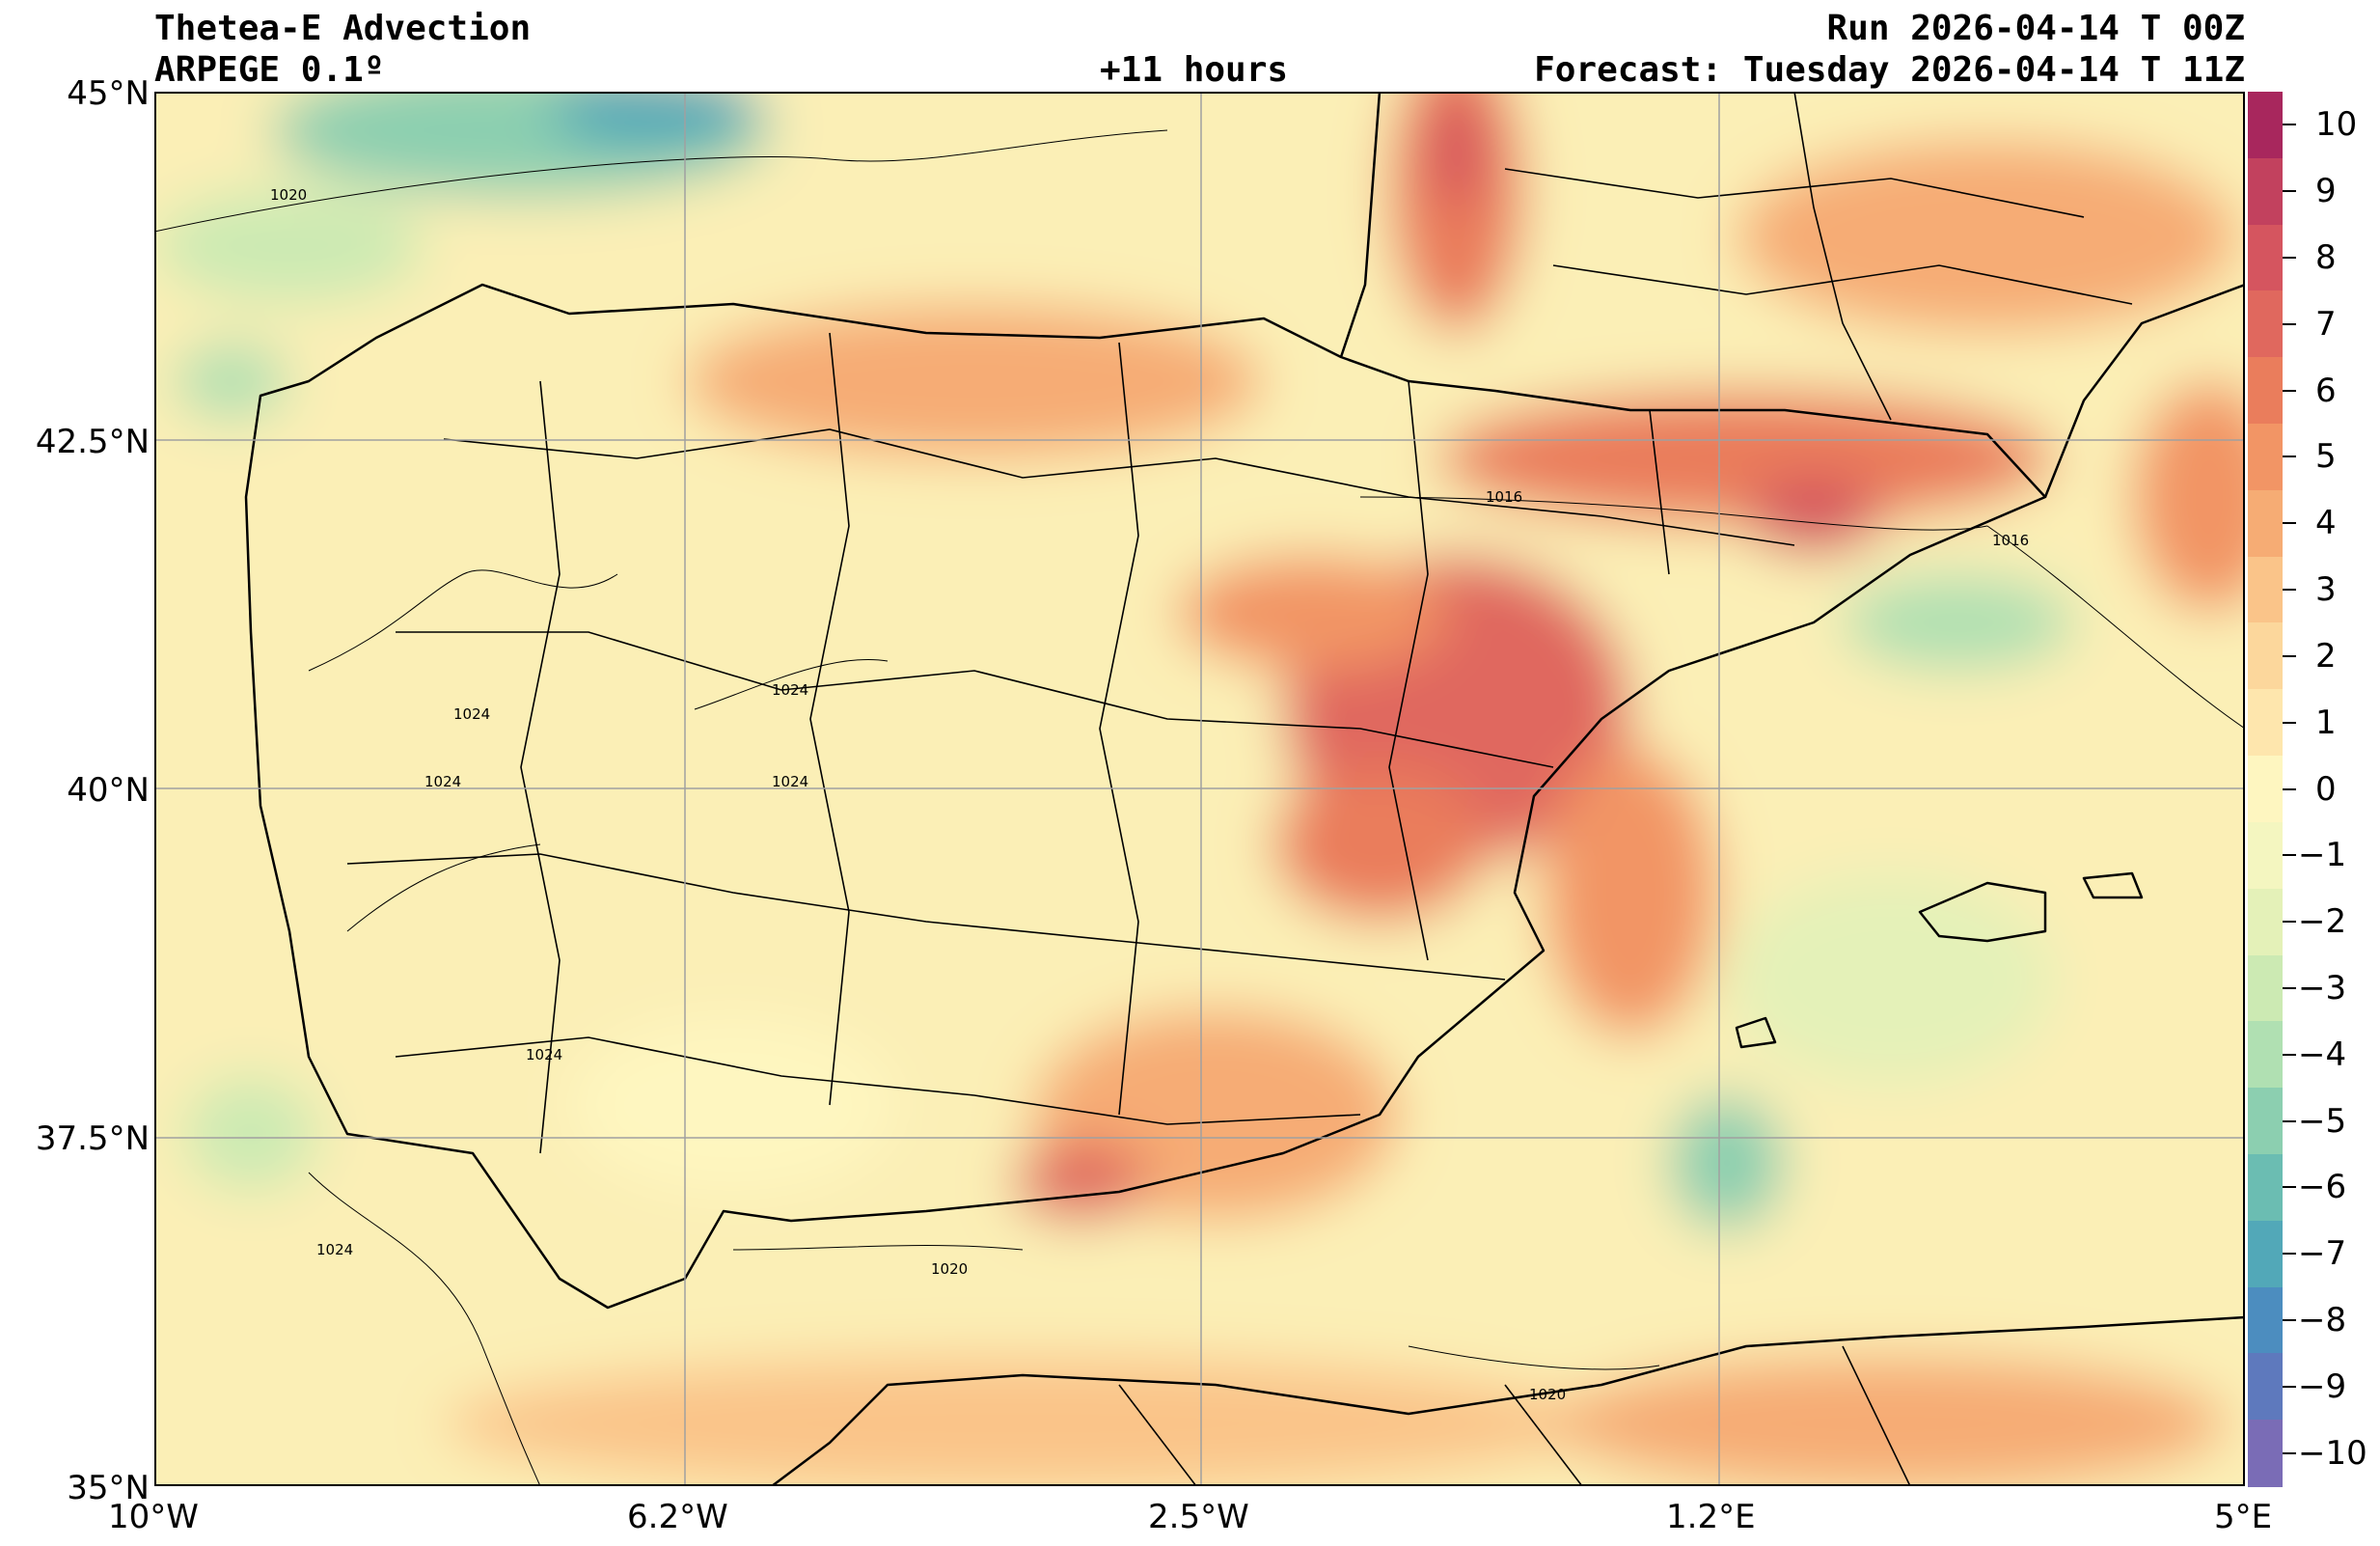  What do you see at coordinates (2332, 1453) in the screenshot?
I see `colorbar-label: −10` at bounding box center [2332, 1453].